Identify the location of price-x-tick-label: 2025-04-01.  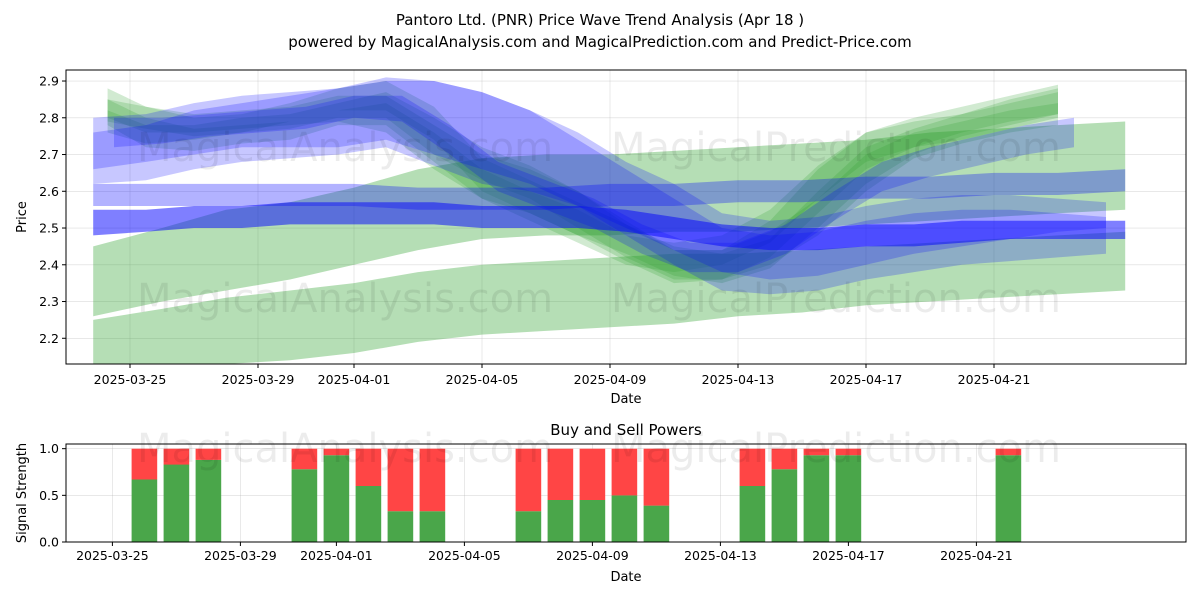
(354, 379).